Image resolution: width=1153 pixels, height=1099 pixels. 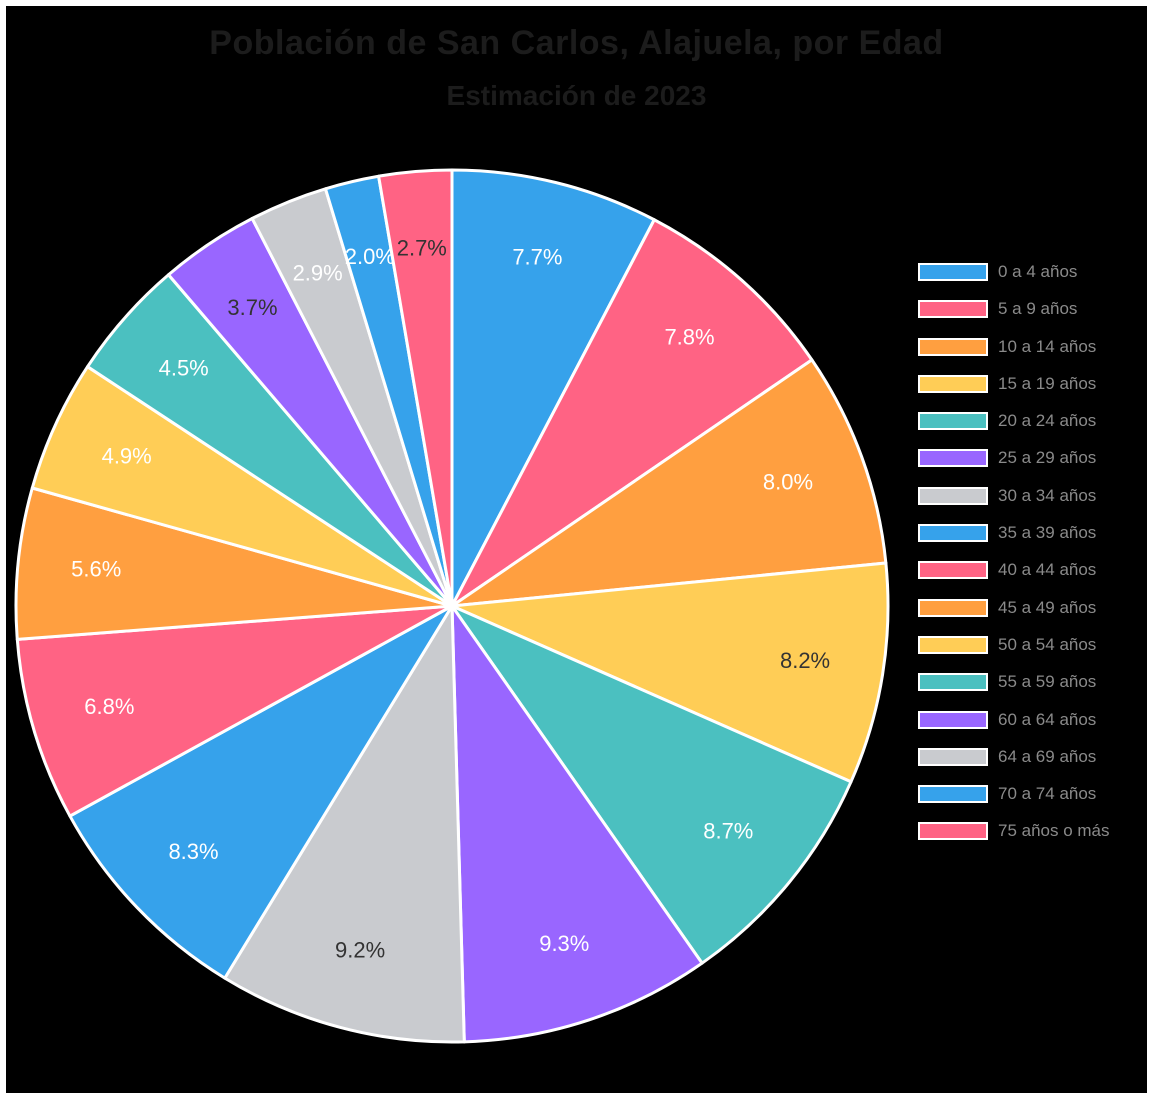 What do you see at coordinates (184, 368) in the screenshot?
I see `slice-value-label: 4.5%` at bounding box center [184, 368].